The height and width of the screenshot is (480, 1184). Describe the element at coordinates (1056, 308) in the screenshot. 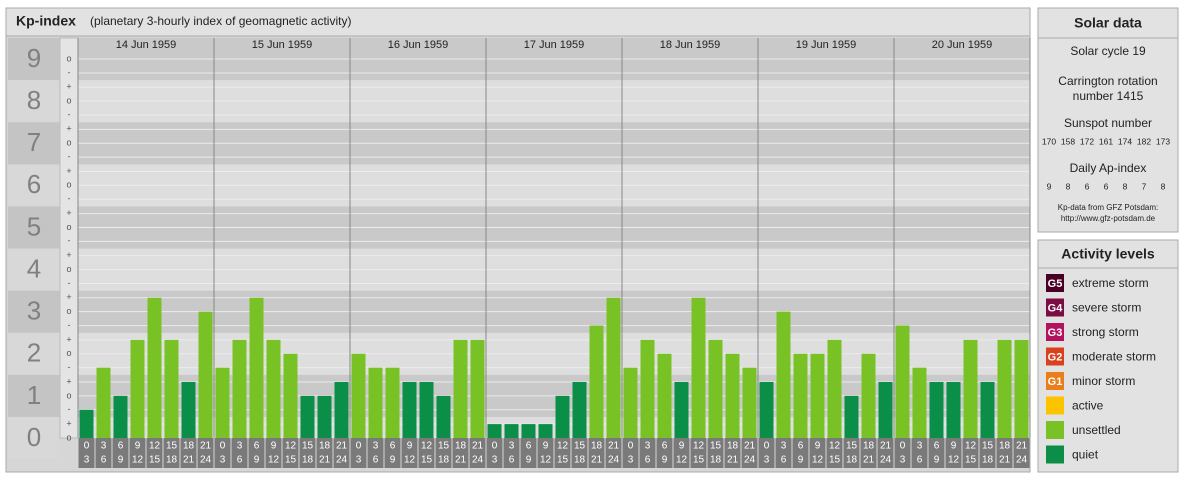

I see `level-code: G4` at that location.